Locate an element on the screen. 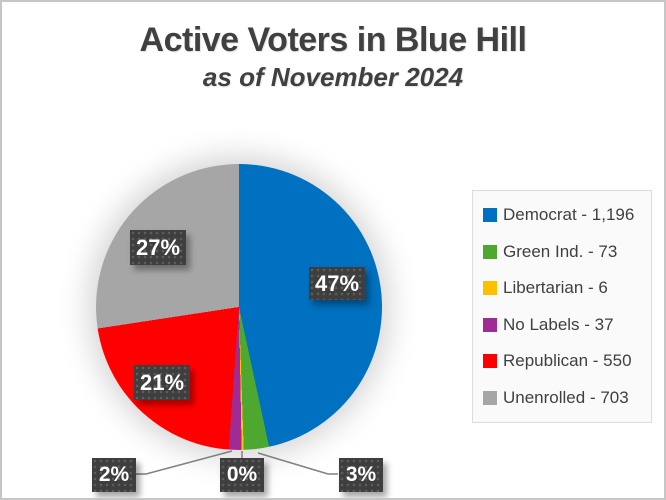 This screenshot has width=666, height=500. legend-label: Green Ind. - 73 is located at coordinates (560, 251).